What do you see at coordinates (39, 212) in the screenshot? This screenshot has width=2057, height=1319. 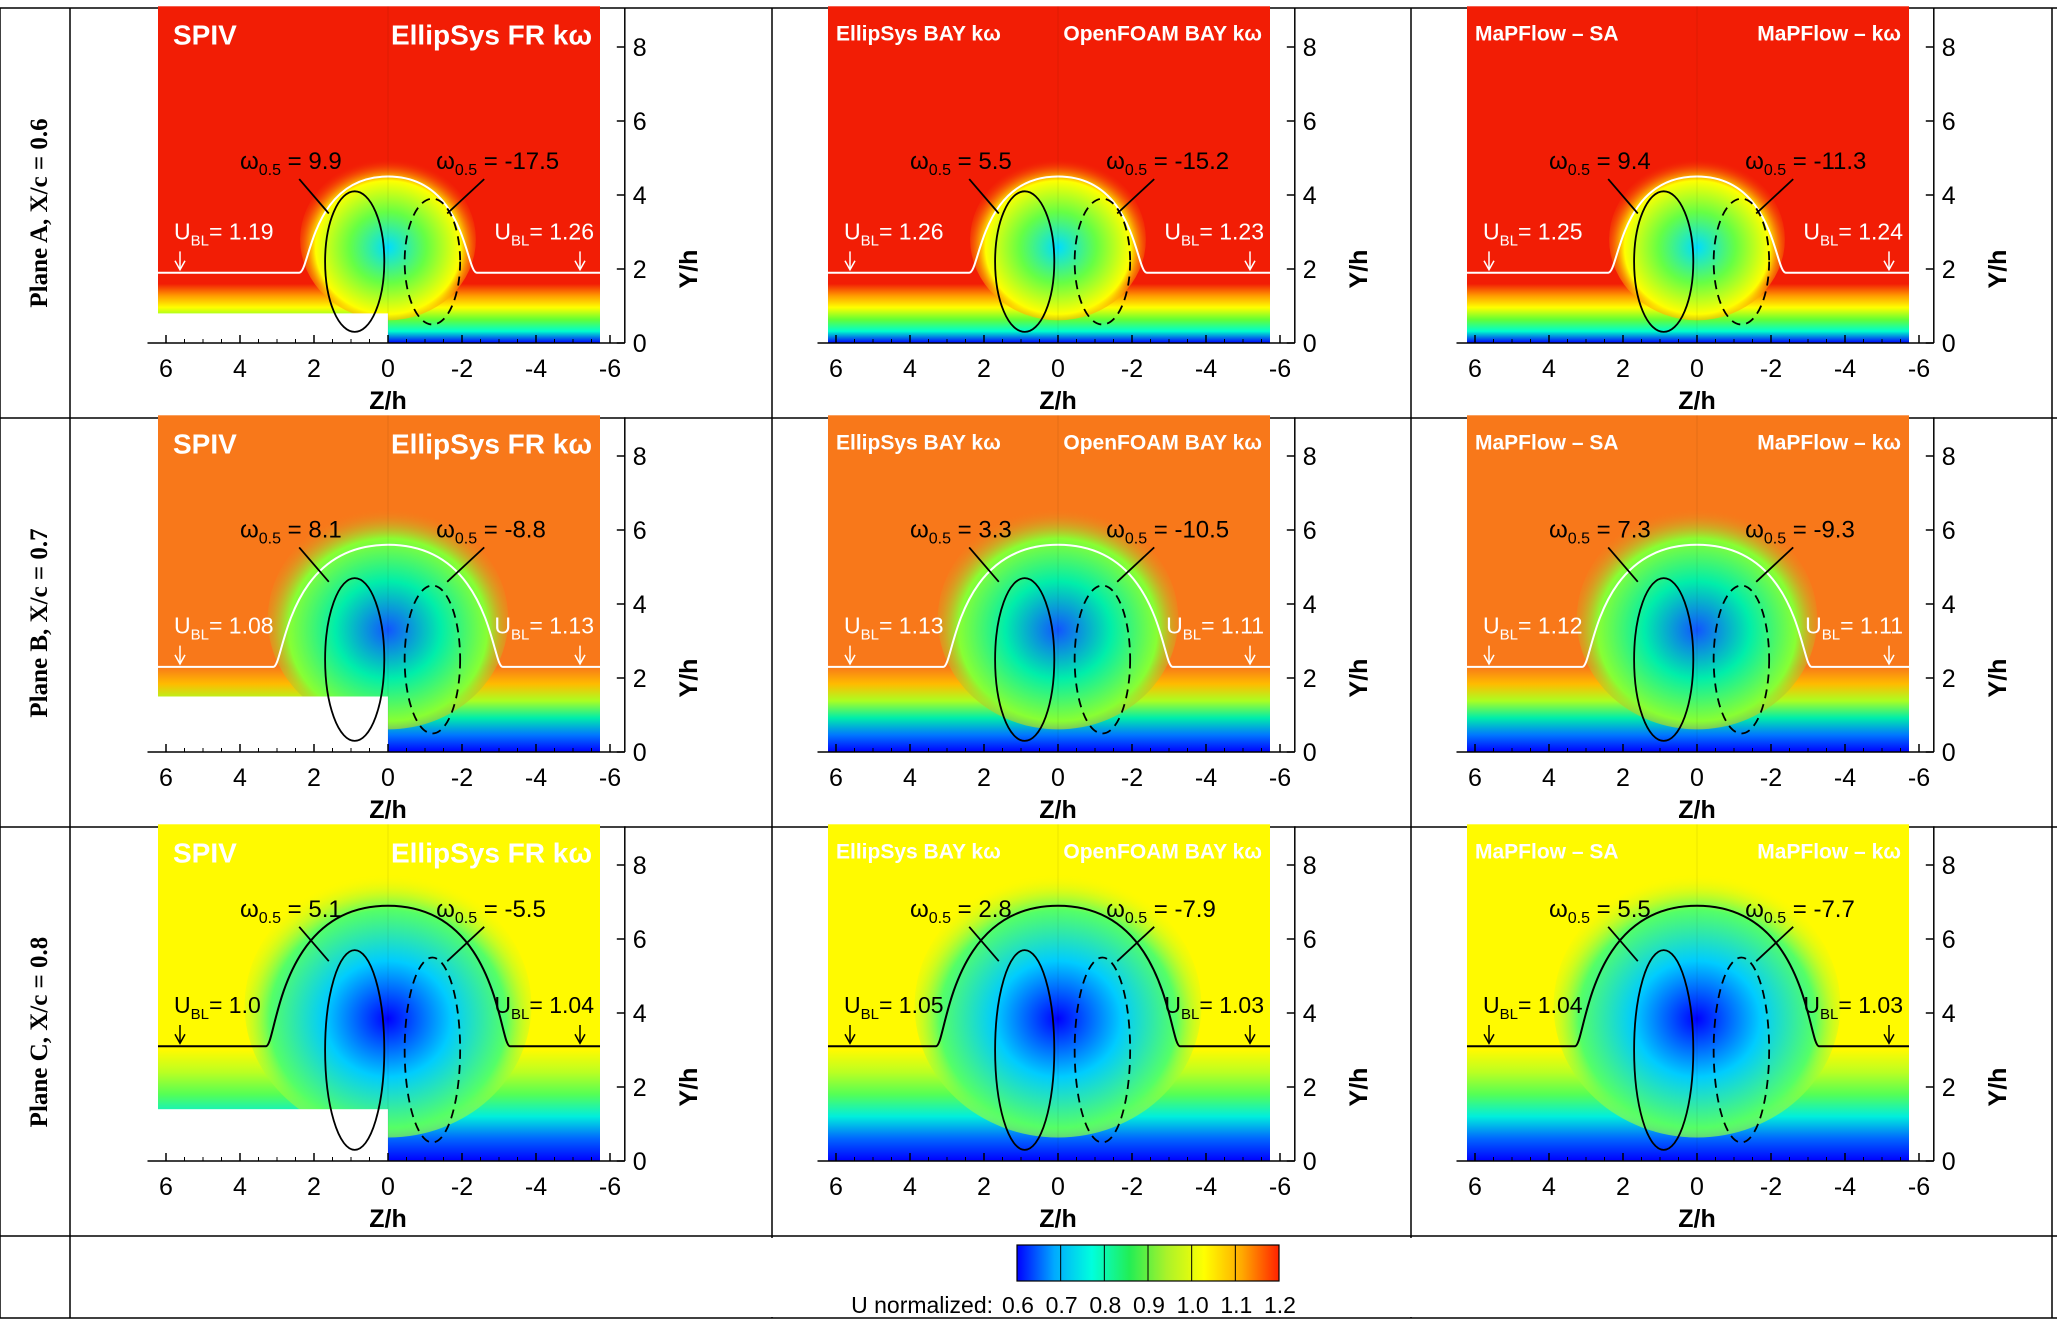 I see `row-label: Plane A, X/c = 0.6` at bounding box center [39, 212].